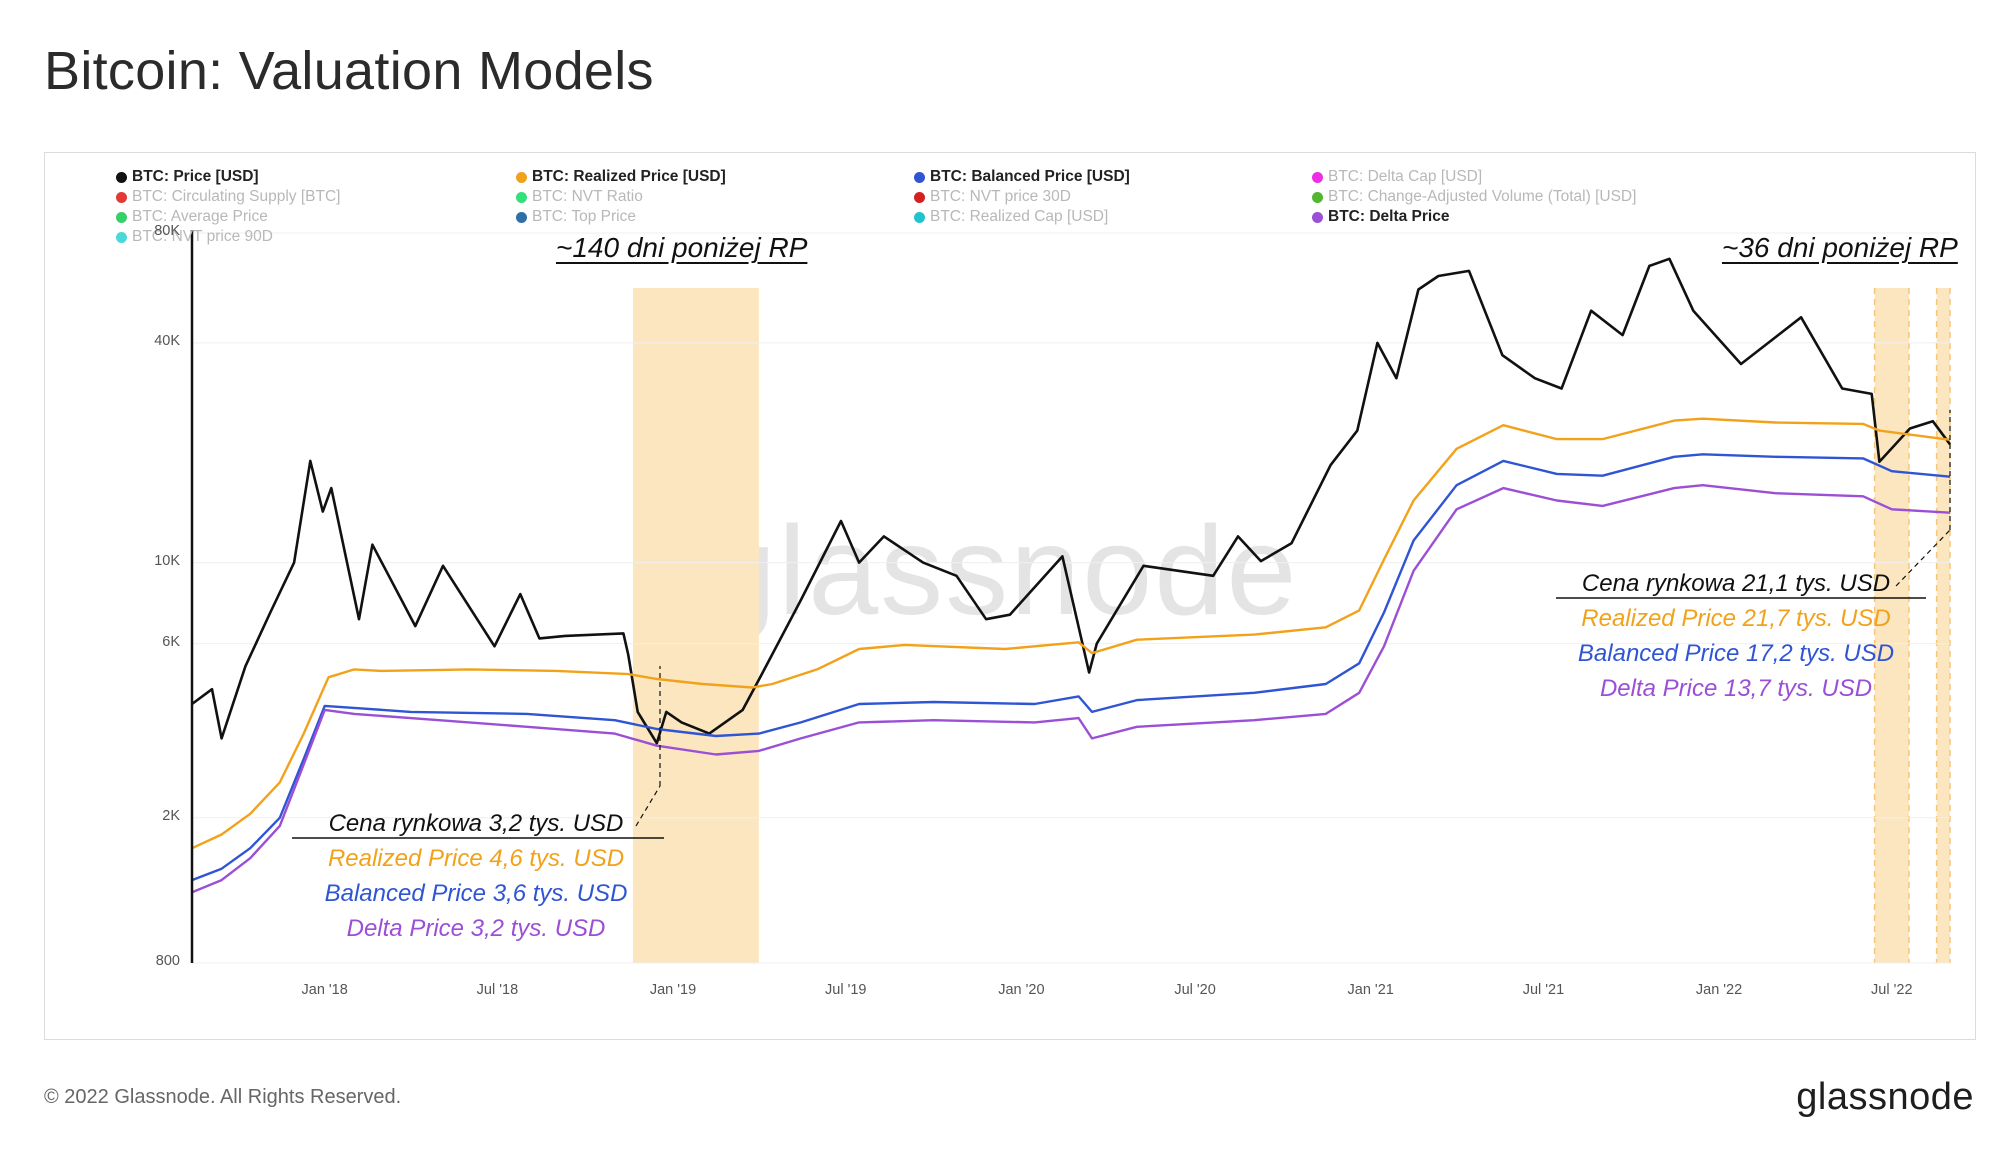  What do you see at coordinates (1030, 176) in the screenshot?
I see `legend-label: BTC: Balanced Price [USD]` at bounding box center [1030, 176].